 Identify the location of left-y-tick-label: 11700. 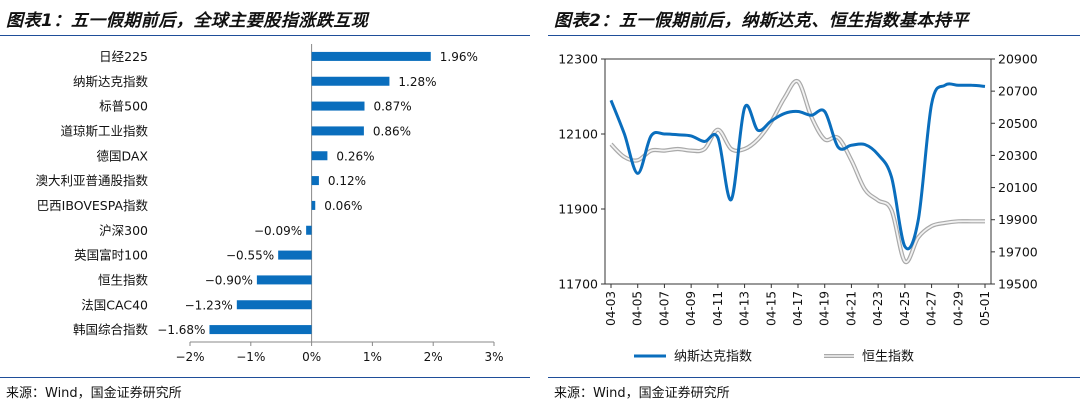
(578, 284).